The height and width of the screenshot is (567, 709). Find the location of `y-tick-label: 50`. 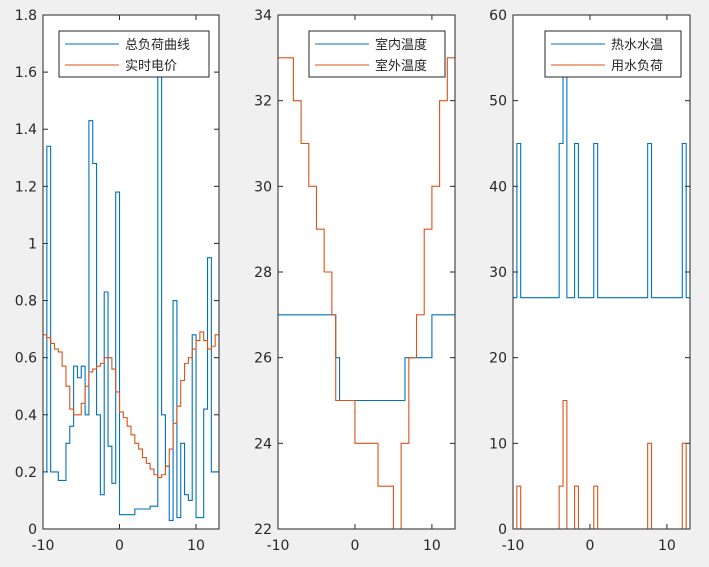

y-tick-label: 50 is located at coordinates (498, 102).